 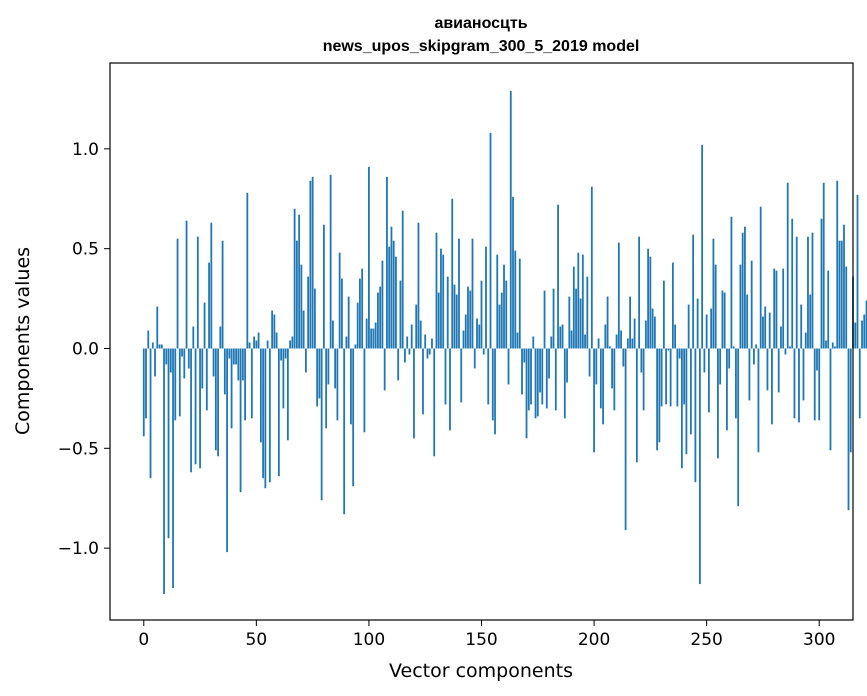 What do you see at coordinates (85, 349) in the screenshot?
I see `y-tick-label: 0.0` at bounding box center [85, 349].